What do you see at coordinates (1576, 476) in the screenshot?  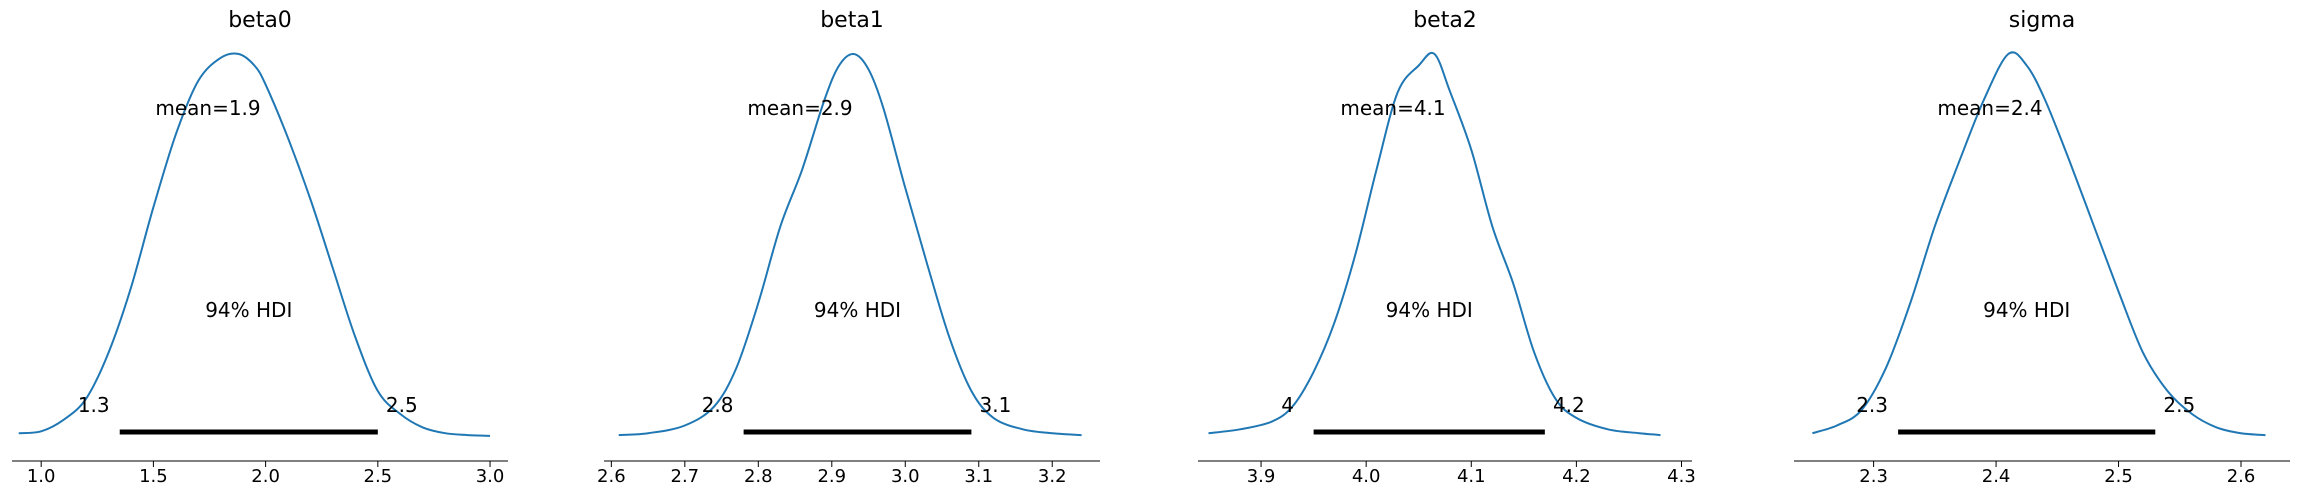 I see `x-tick-label: 4.2` at bounding box center [1576, 476].